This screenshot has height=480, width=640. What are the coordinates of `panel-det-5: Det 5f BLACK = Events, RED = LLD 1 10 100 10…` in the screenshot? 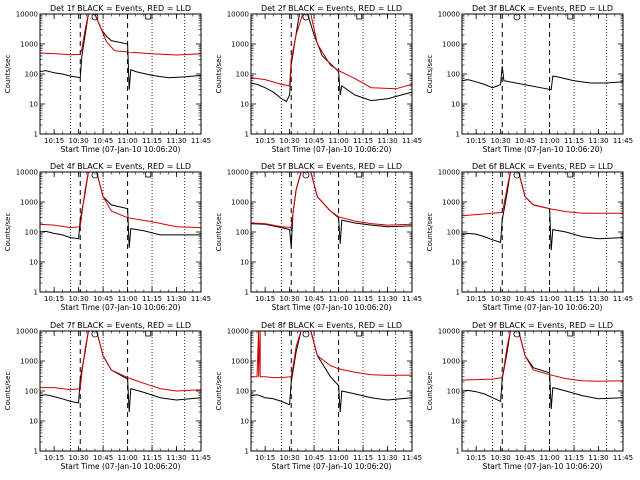 It's located at (318, 237).